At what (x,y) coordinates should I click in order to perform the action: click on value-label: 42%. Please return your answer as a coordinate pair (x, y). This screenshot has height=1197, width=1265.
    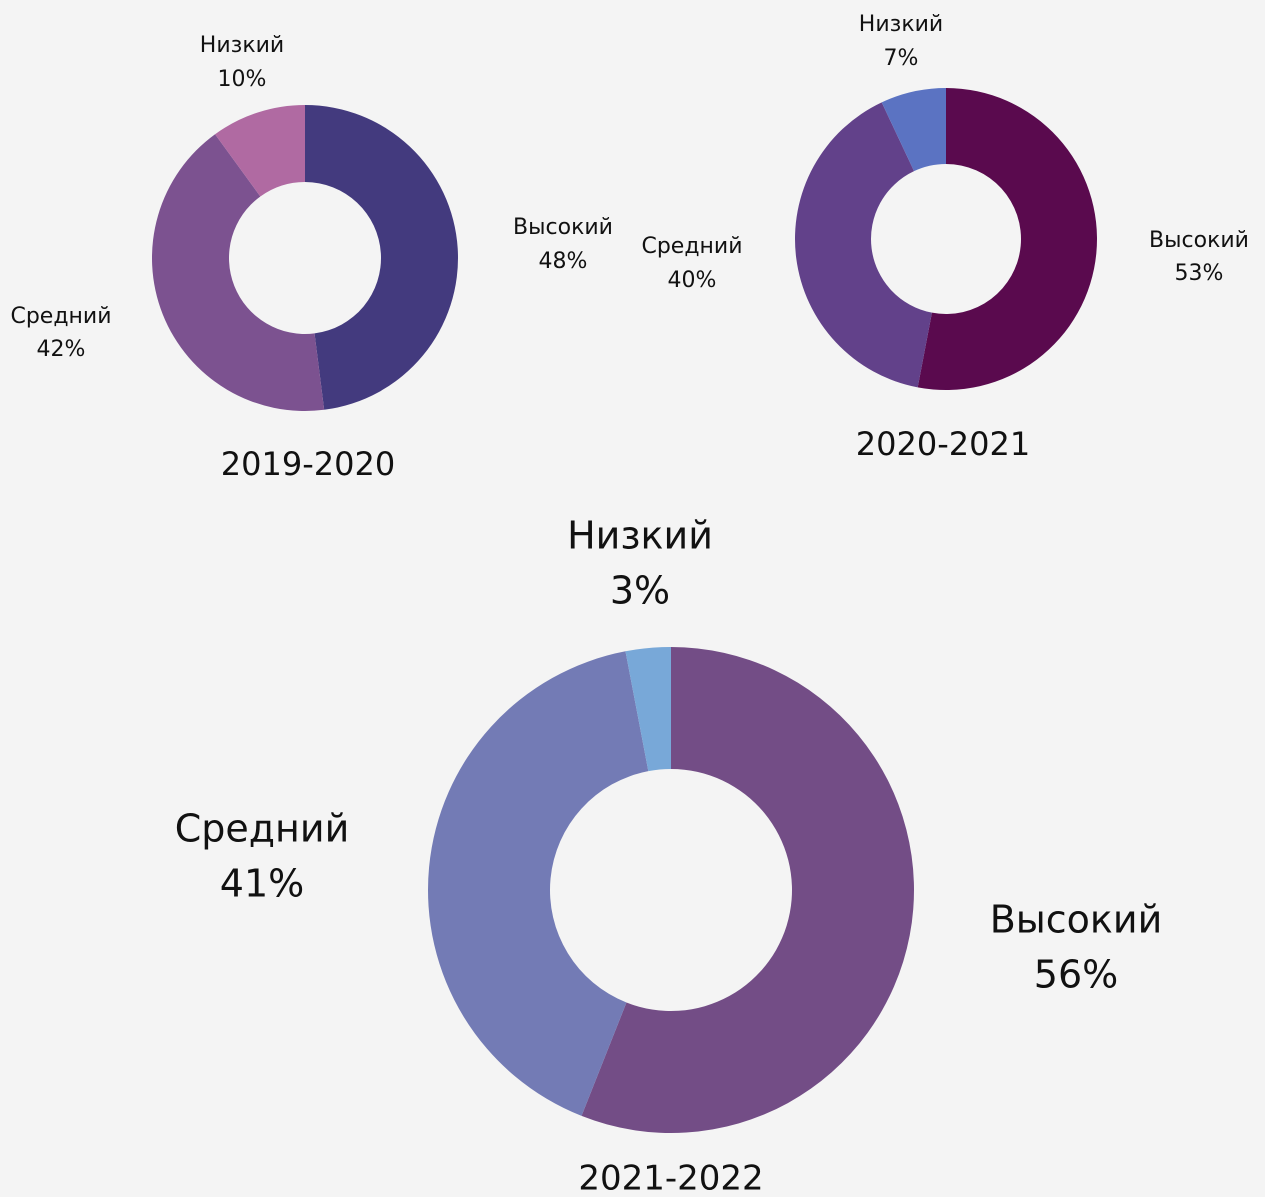
    Looking at the image, I should click on (61, 349).